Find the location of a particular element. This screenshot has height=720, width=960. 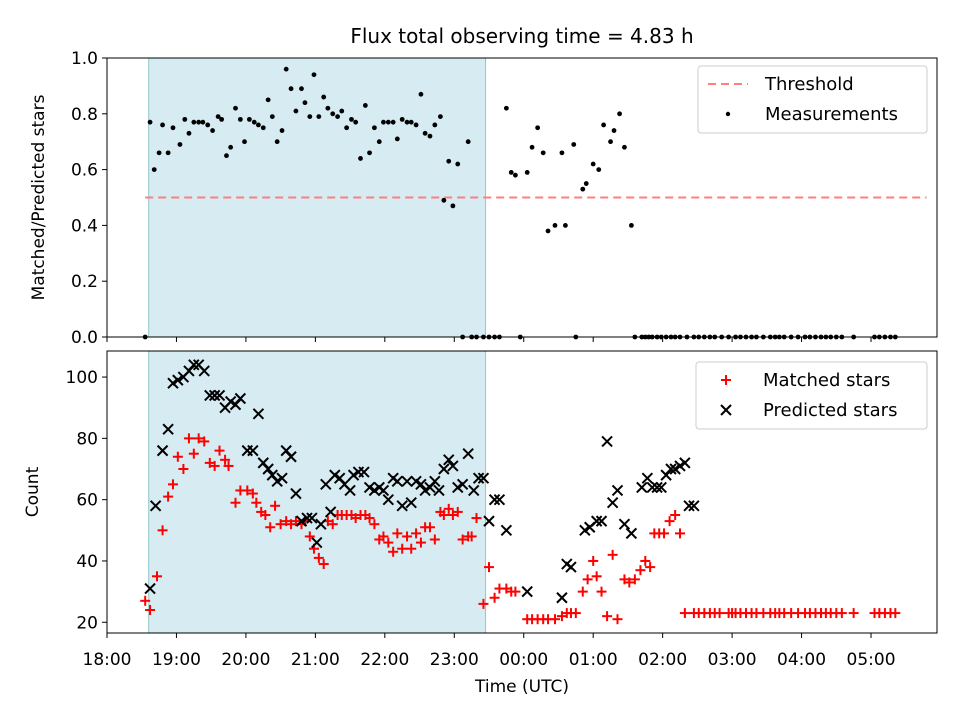

top-y-tick-label: 1.0 is located at coordinates (84, 59).